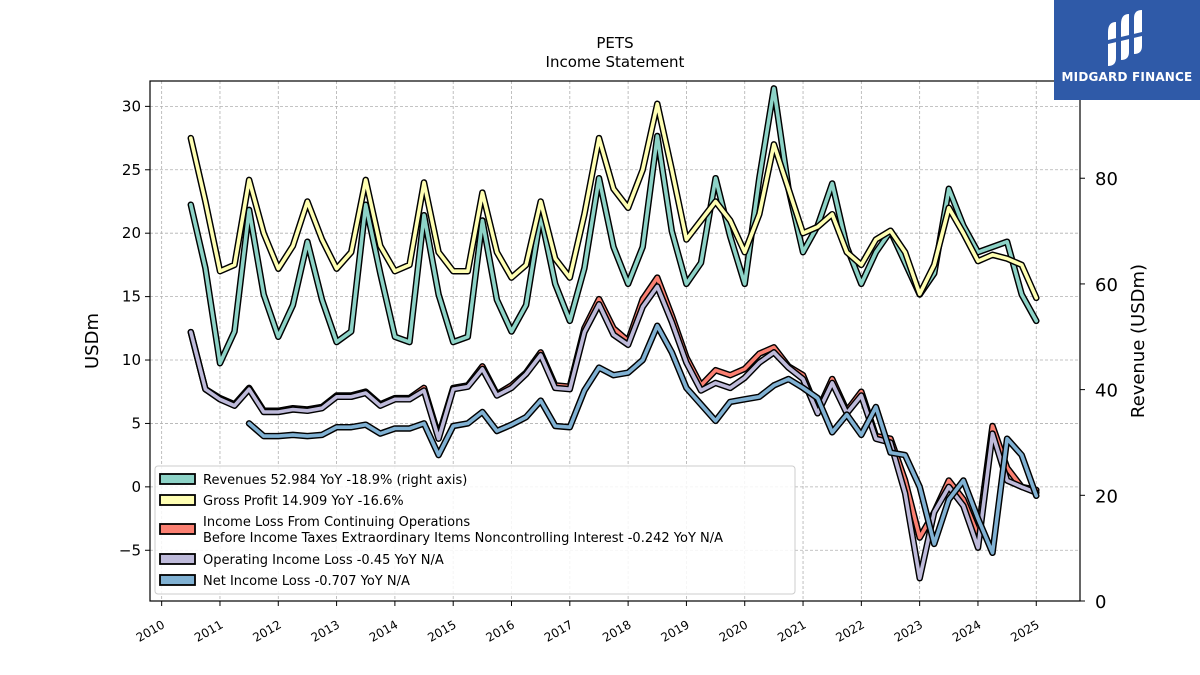 Image resolution: width=1200 pixels, height=675 pixels. What do you see at coordinates (615, 62) in the screenshot?
I see `chart-subtitle: Income Statement` at bounding box center [615, 62].